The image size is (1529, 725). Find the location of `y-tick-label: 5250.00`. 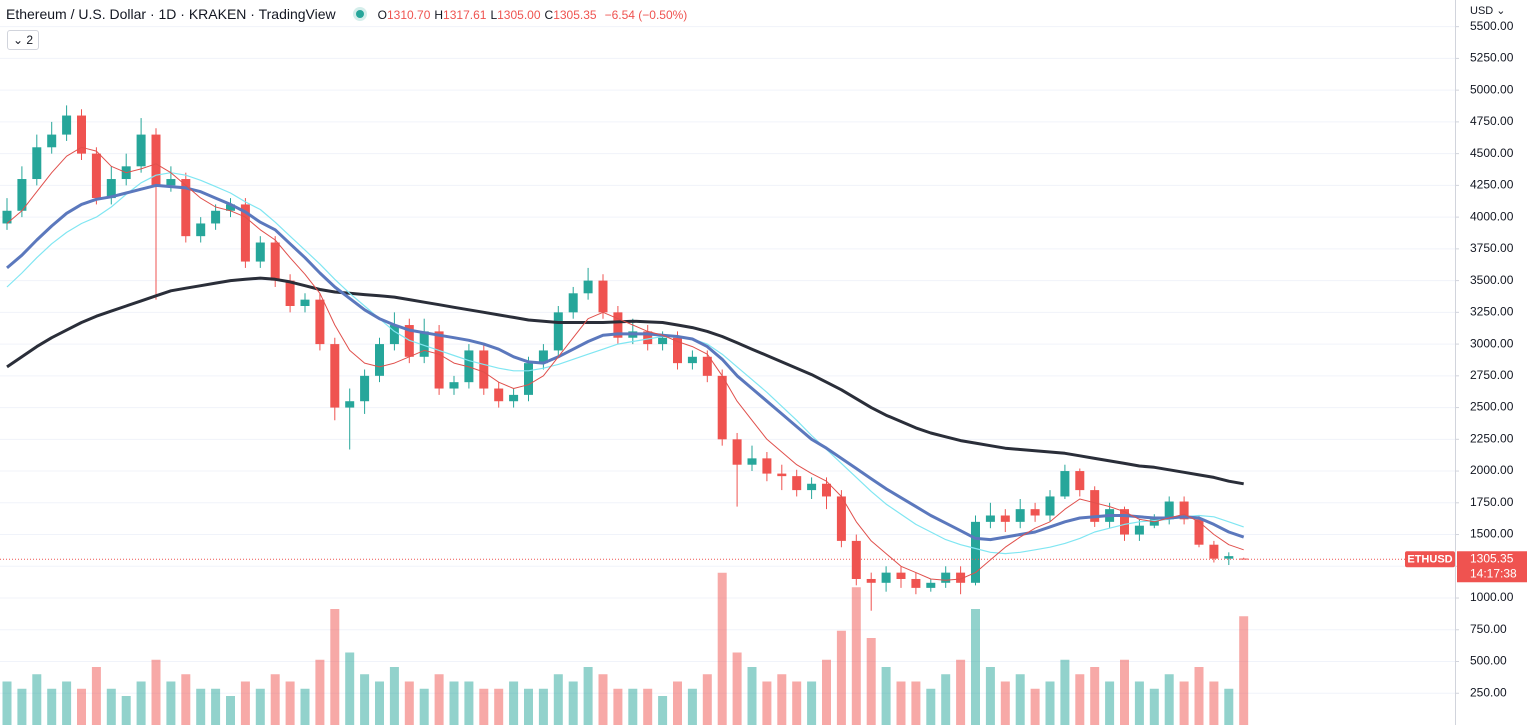

y-tick-label: 5250.00 is located at coordinates (1492, 58).